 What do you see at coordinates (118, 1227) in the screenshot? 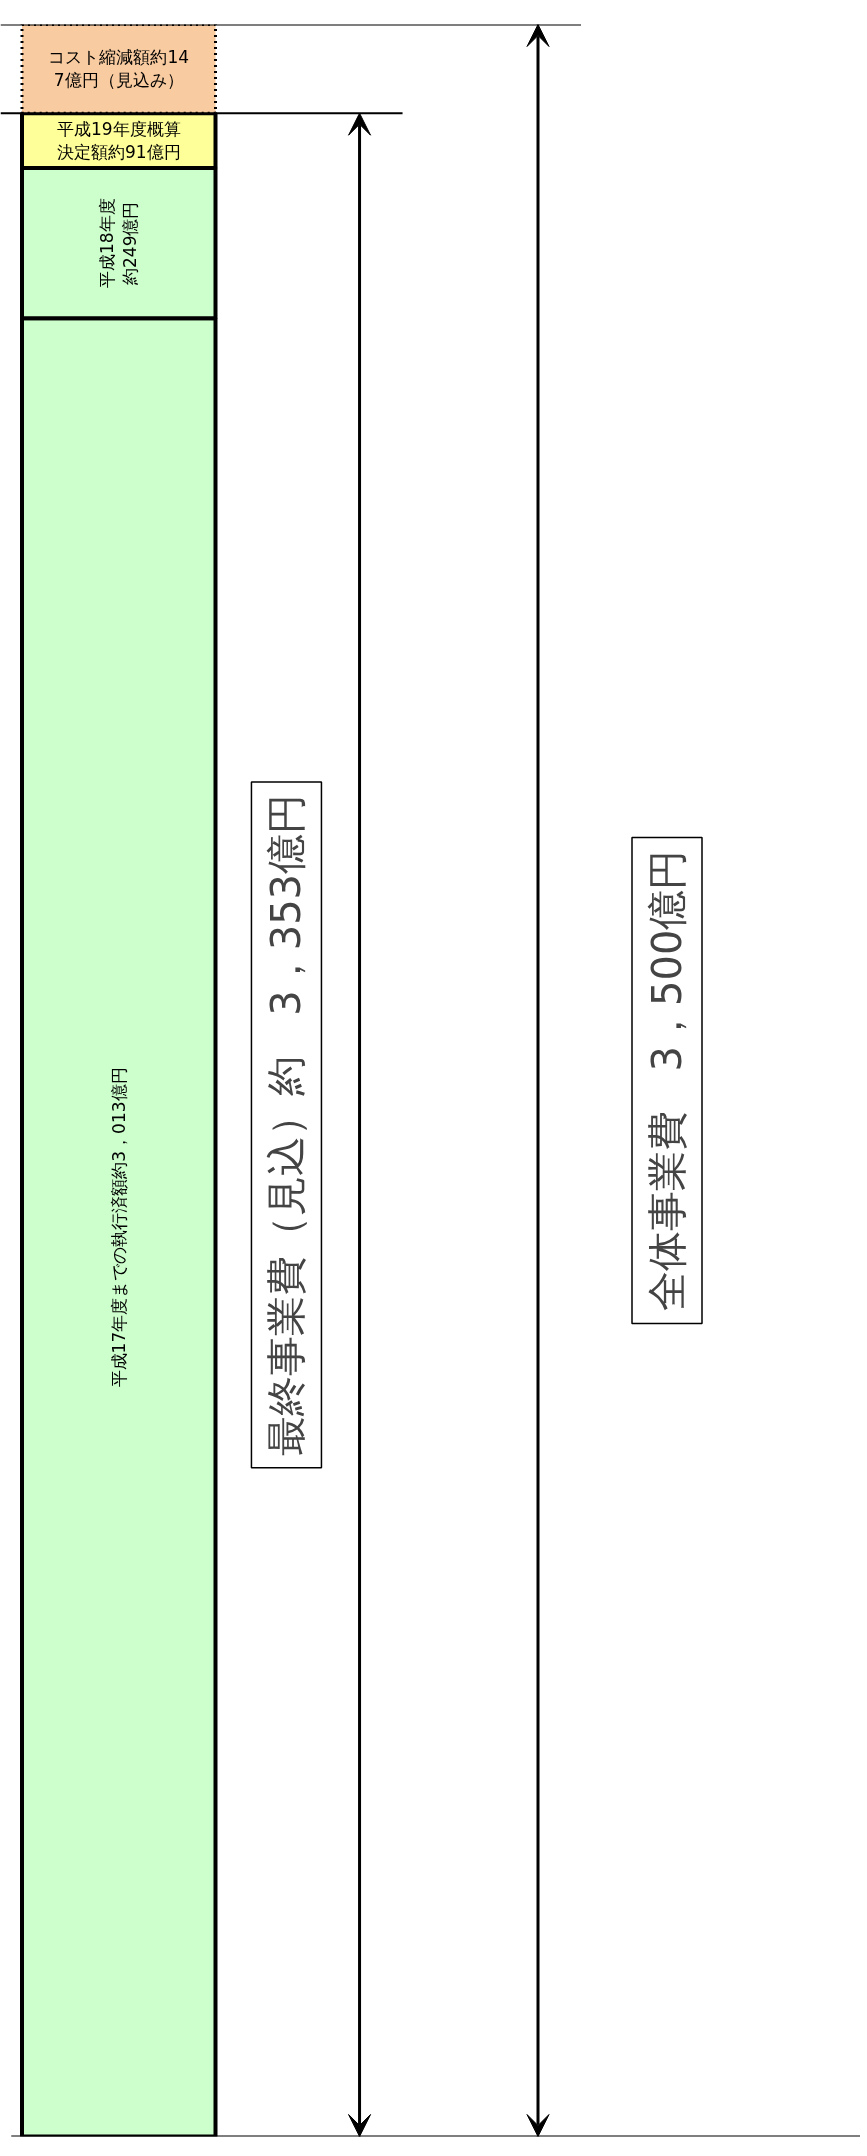
I see `data-label: 平成17年度までの執行済額約3，013億円` at bounding box center [118, 1227].